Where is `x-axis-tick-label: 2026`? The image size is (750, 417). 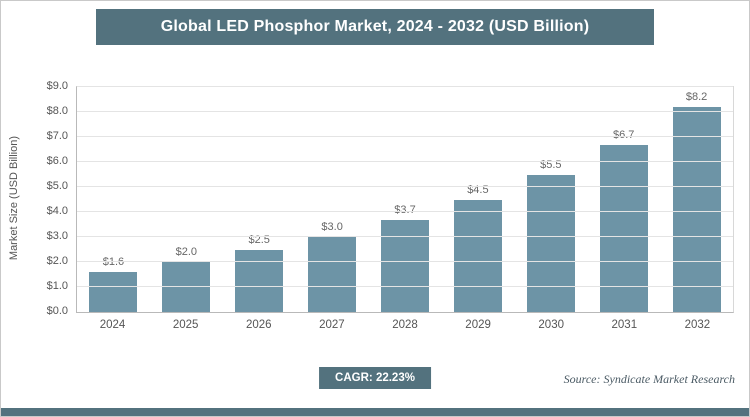
x-axis-tick-label: 2026 is located at coordinates (258, 325).